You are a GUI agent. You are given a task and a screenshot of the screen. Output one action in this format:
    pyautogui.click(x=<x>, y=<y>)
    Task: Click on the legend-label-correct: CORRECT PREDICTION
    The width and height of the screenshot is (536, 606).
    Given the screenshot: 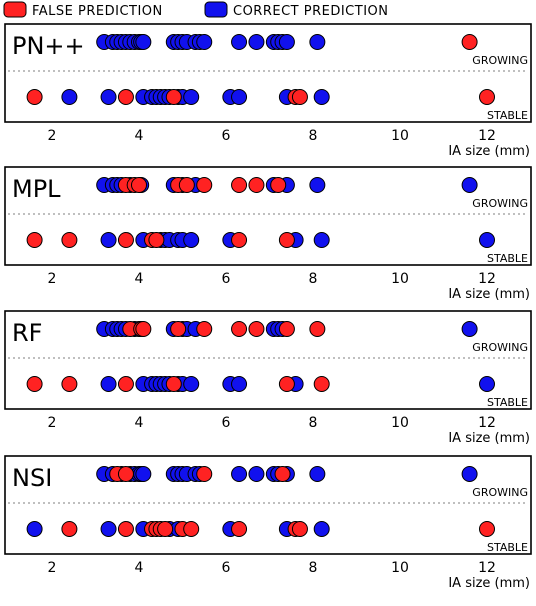 What is the action you would take?
    pyautogui.click(x=310, y=11)
    